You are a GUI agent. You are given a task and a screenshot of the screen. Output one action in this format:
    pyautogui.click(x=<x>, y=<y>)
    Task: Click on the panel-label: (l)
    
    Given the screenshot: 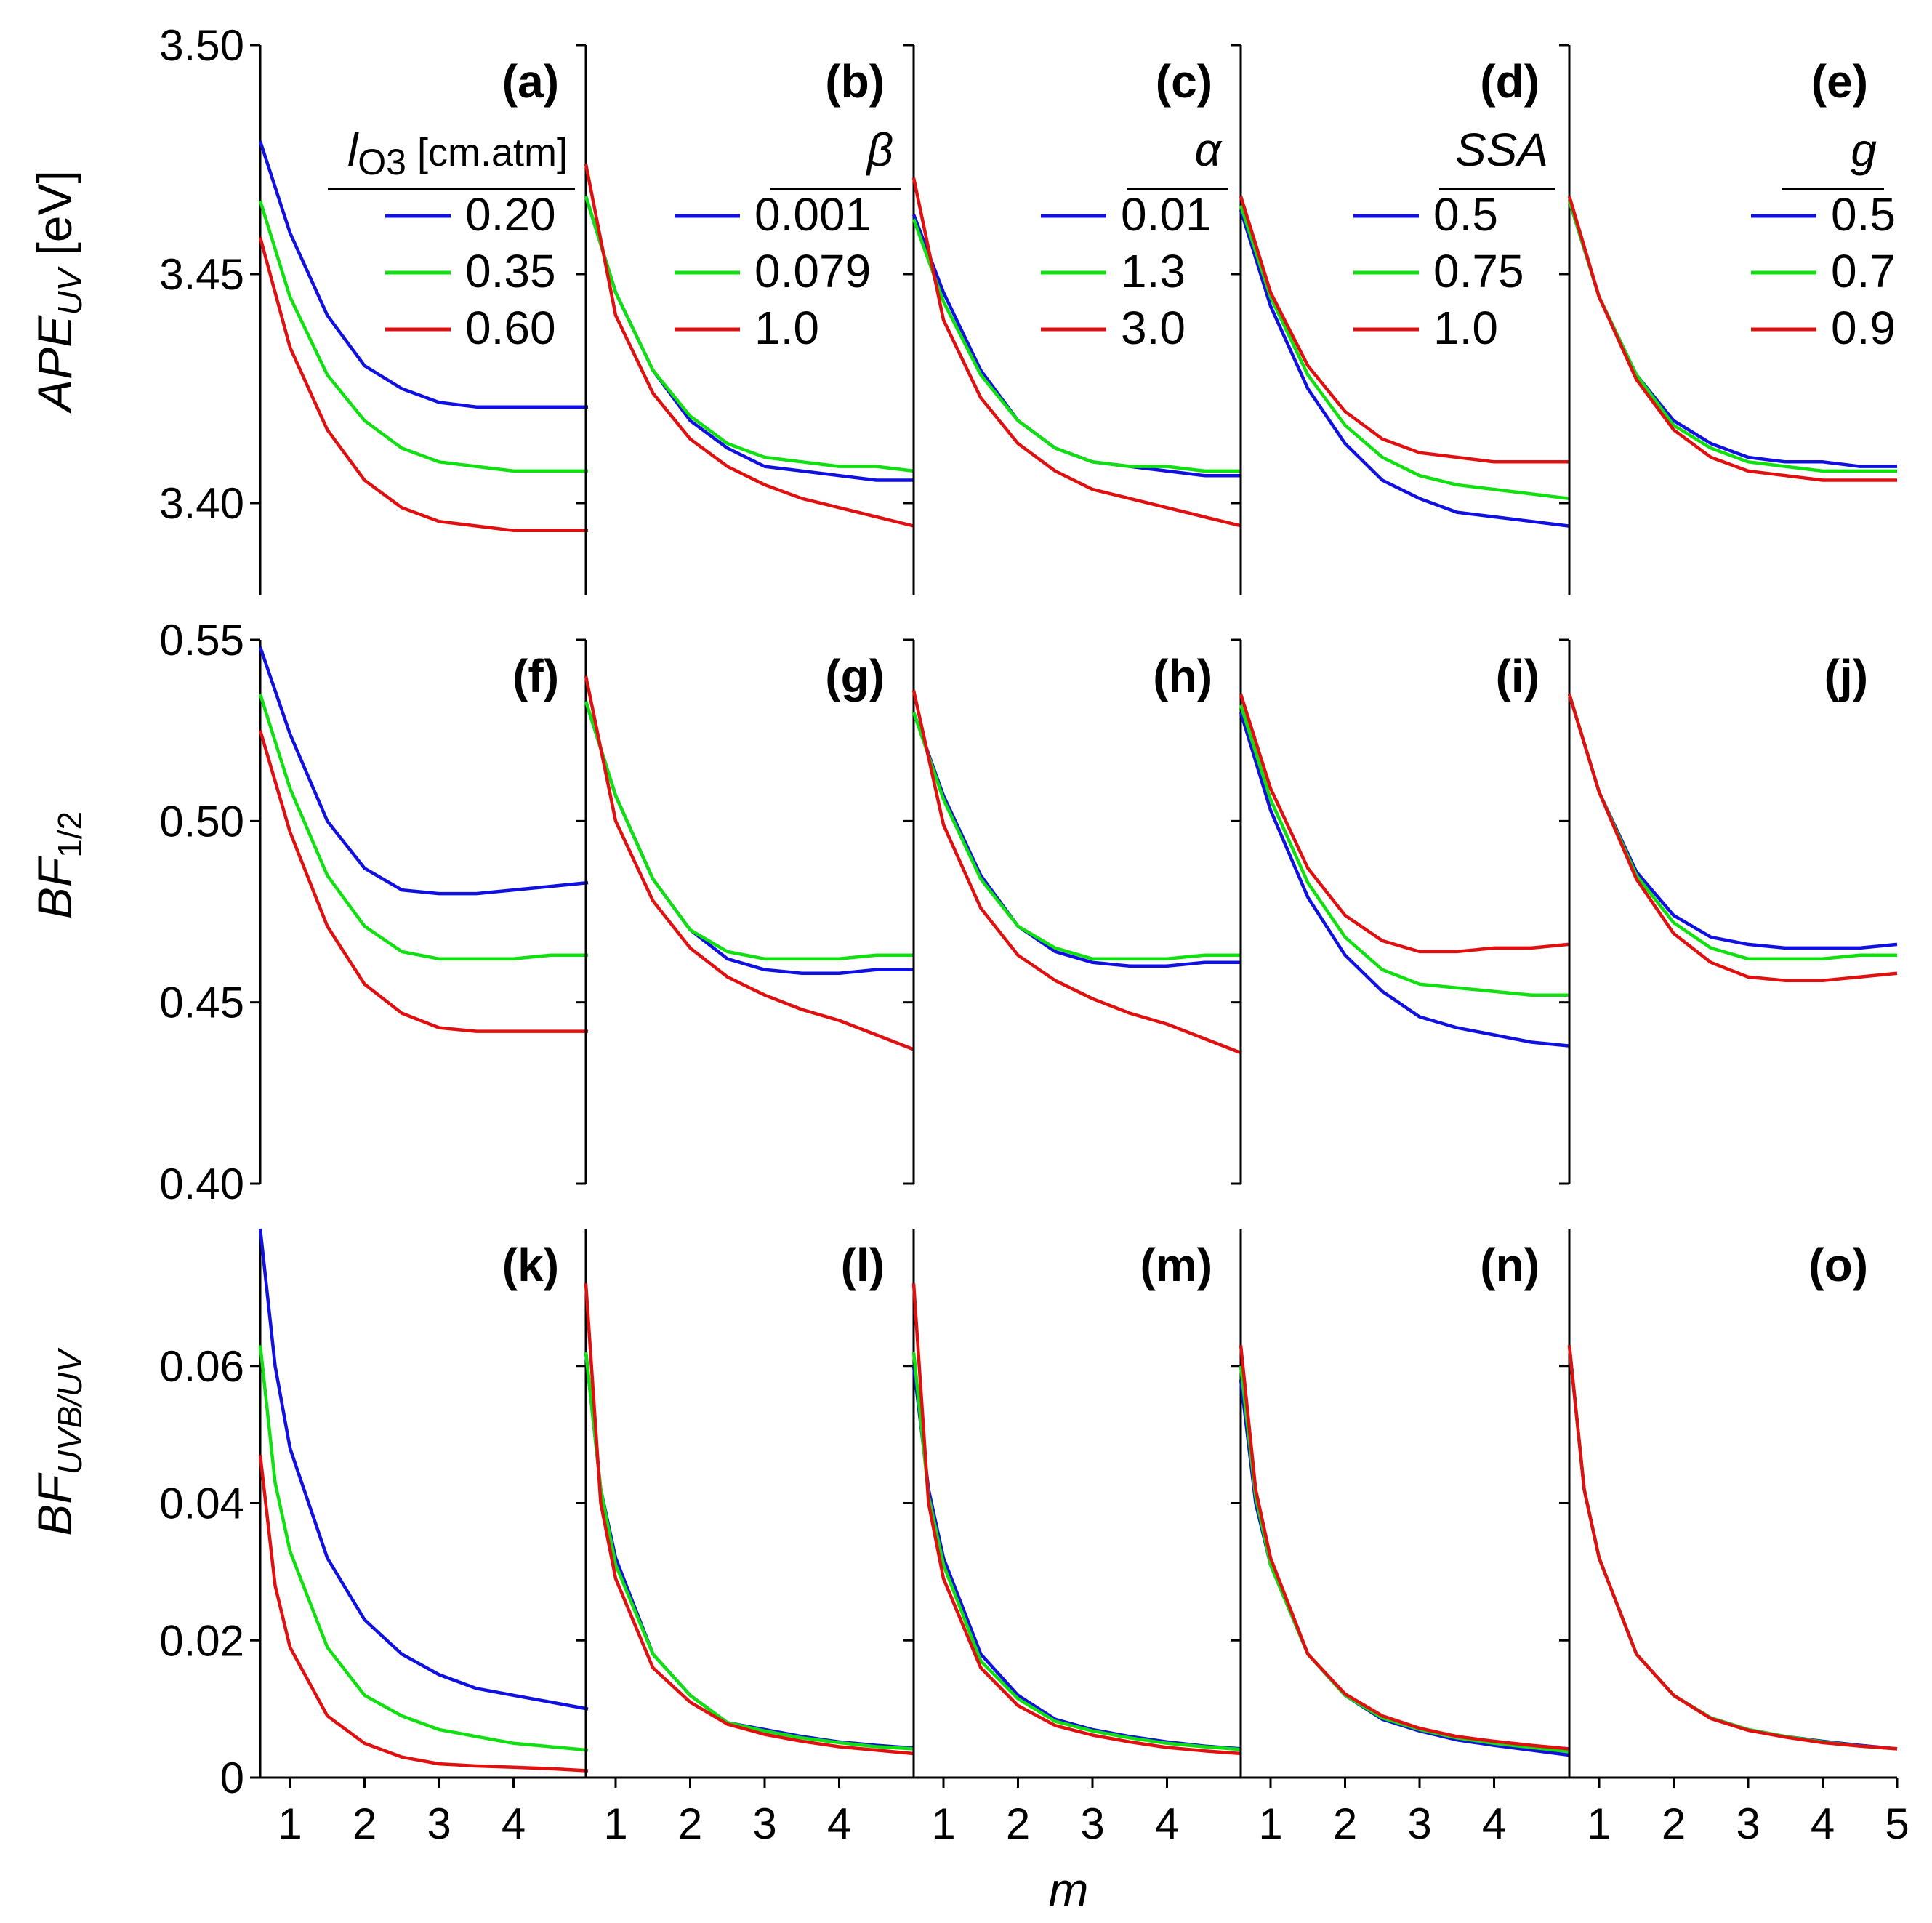 What is the action you would take?
    pyautogui.click(x=863, y=1265)
    